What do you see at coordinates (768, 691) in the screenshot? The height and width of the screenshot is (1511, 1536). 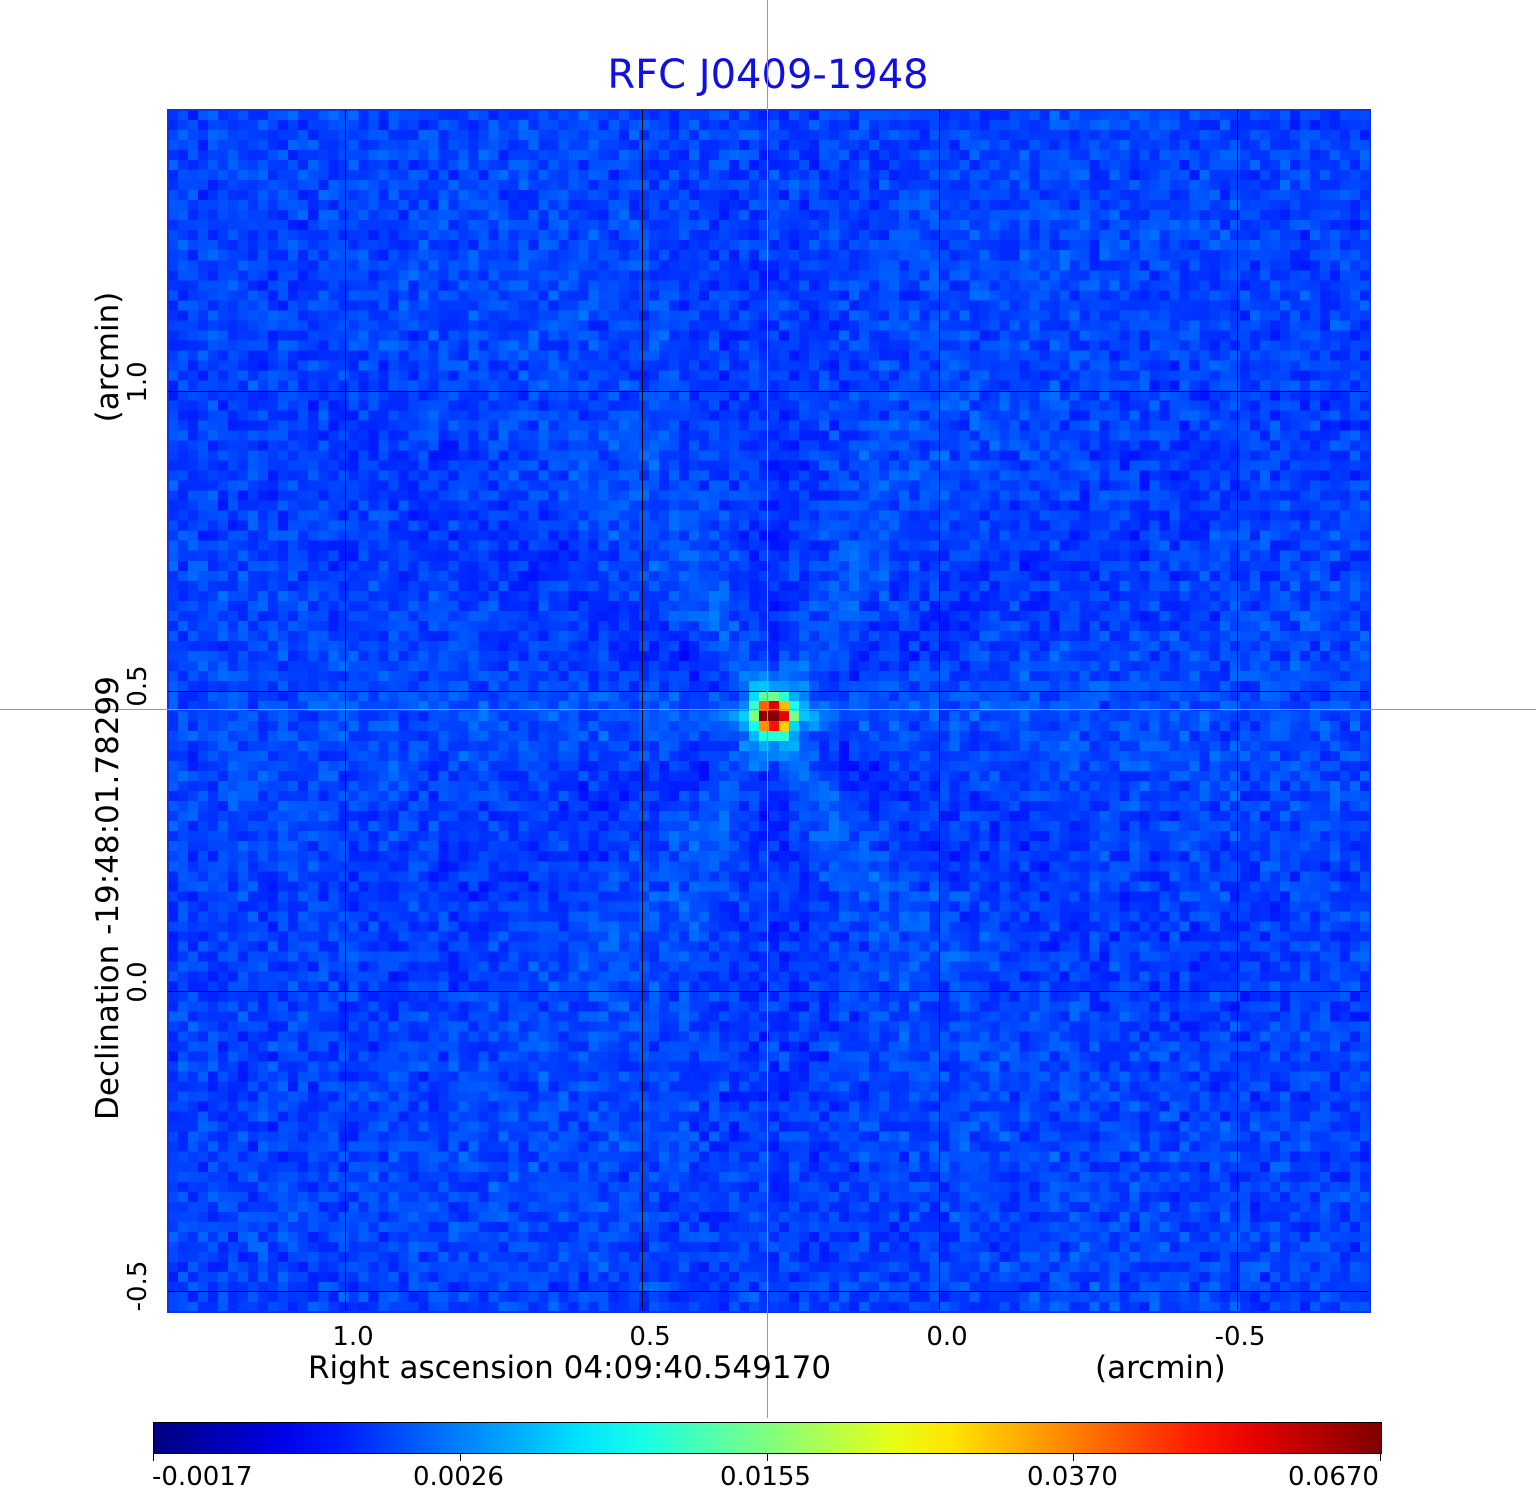 I see `grid-line-y-0.5` at bounding box center [768, 691].